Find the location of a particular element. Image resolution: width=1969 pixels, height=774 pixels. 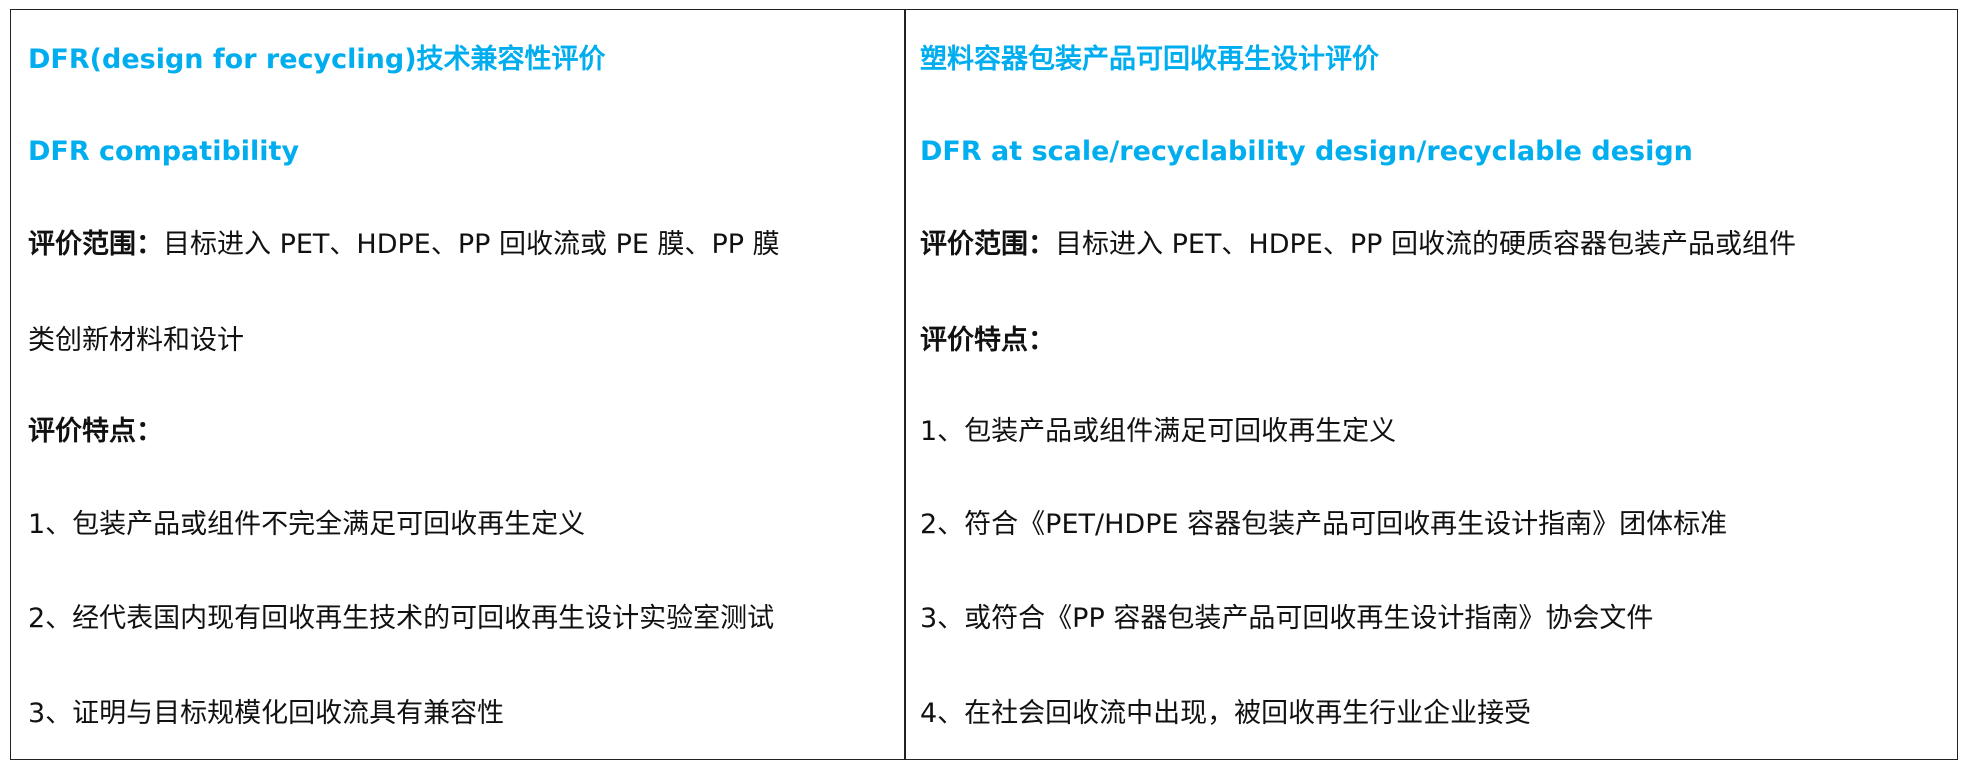

left-feature-item: 3、证明与目标规模化回收流具有兼容性 is located at coordinates (266, 713).